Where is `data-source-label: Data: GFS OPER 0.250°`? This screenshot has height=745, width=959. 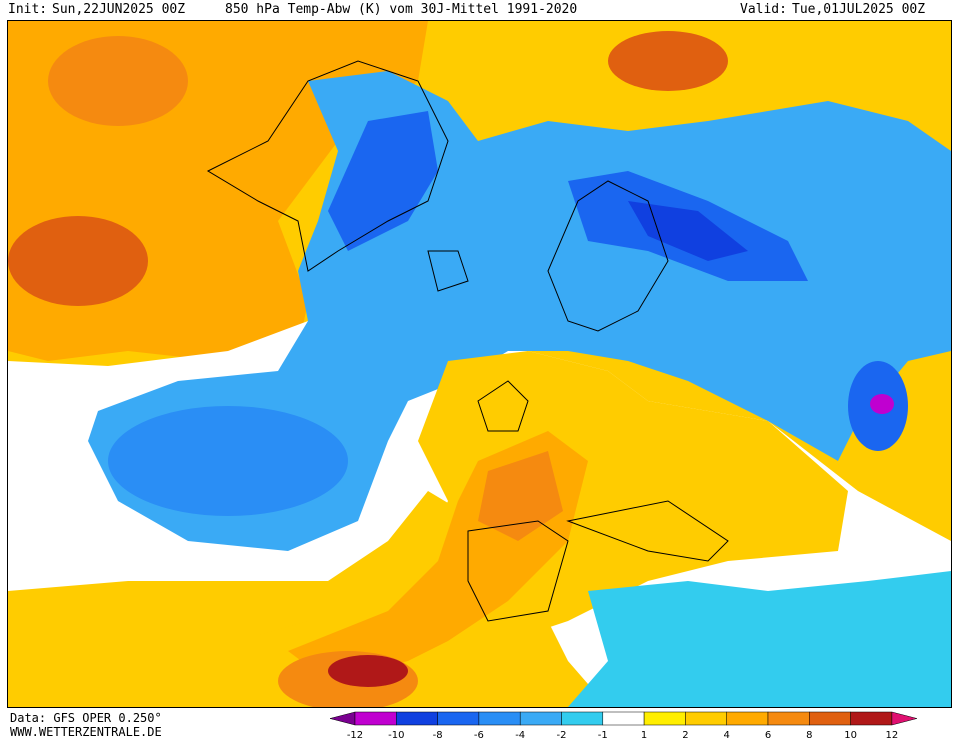 data-source-label: Data: GFS OPER 0.250° is located at coordinates (86, 718).